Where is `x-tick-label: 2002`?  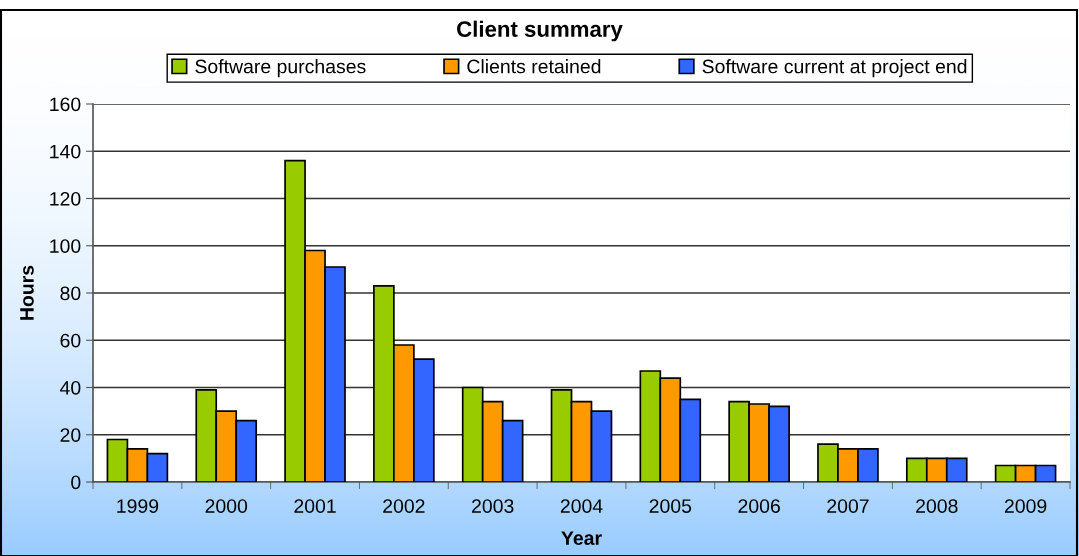
x-tick-label: 2002 is located at coordinates (404, 506).